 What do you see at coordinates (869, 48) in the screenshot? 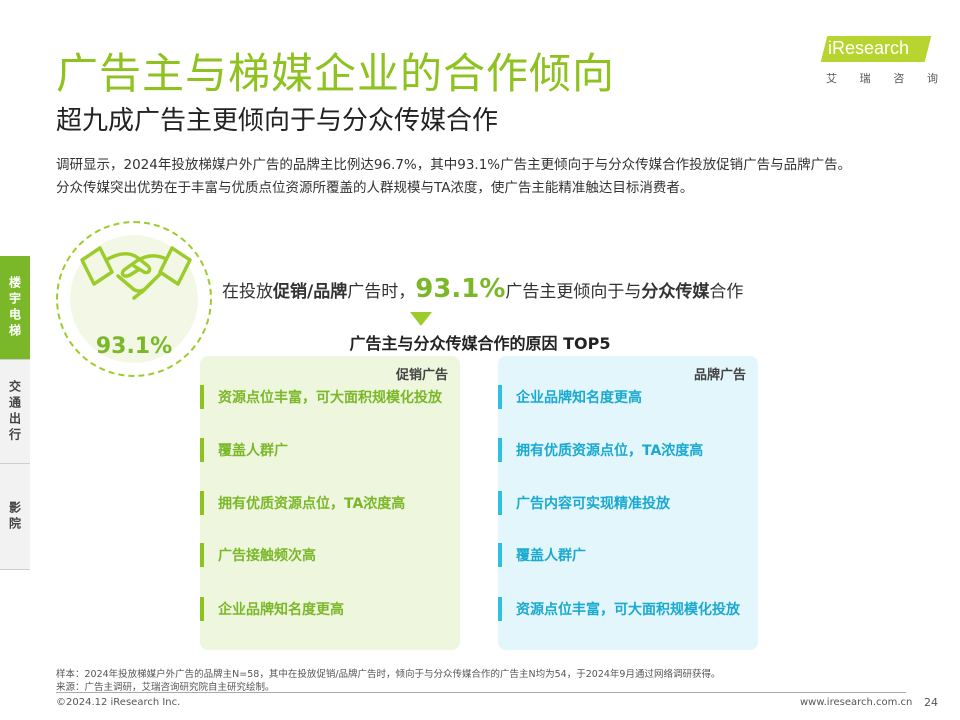
I see `logo-text: iResearch` at bounding box center [869, 48].